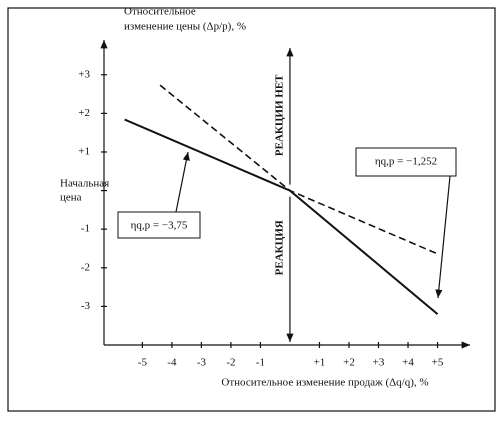 The image size is (503, 422). What do you see at coordinates (320, 363) in the screenshot?
I see `x-tick-label: +1` at bounding box center [320, 363].